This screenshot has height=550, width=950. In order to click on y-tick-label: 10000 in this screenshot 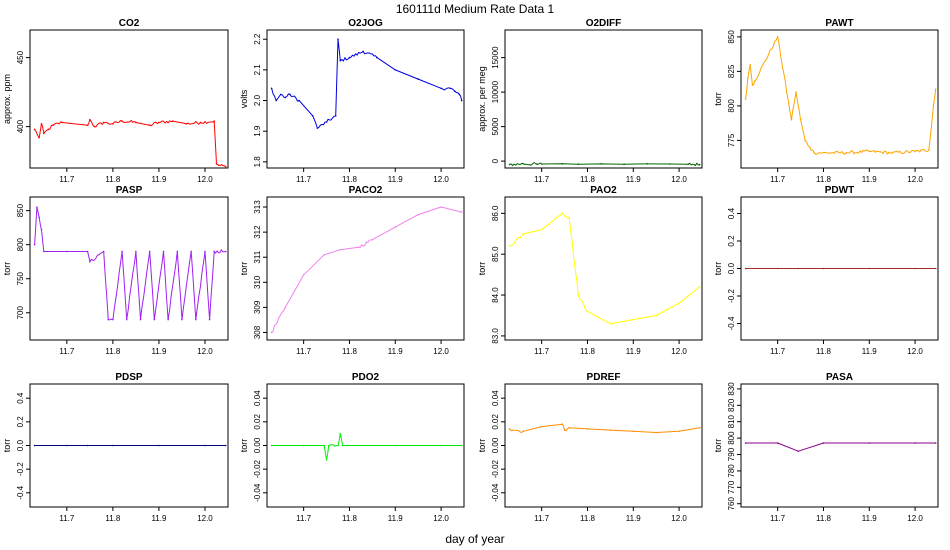, I will do `click(495, 91)`.